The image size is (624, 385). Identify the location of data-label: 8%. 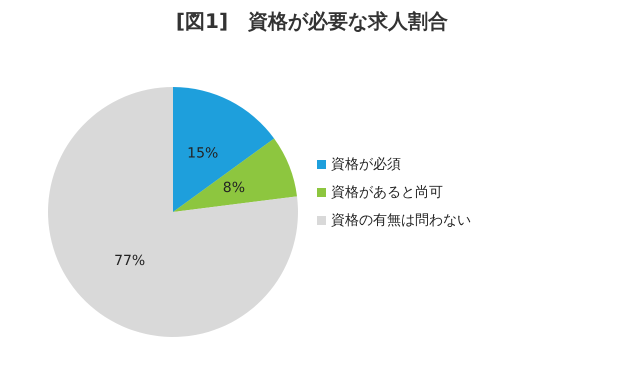
(234, 188).